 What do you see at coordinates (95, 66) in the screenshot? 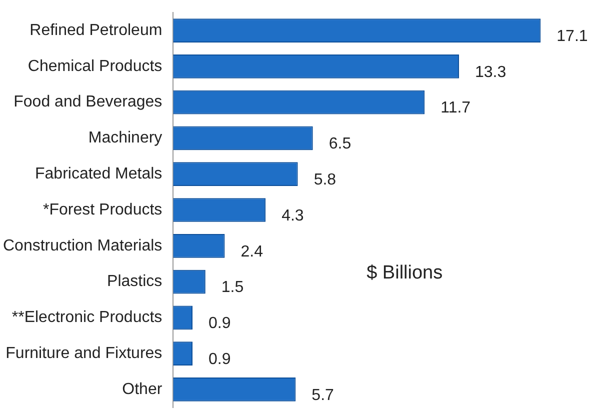
I see `y-tick-label: Chemical Products` at bounding box center [95, 66].